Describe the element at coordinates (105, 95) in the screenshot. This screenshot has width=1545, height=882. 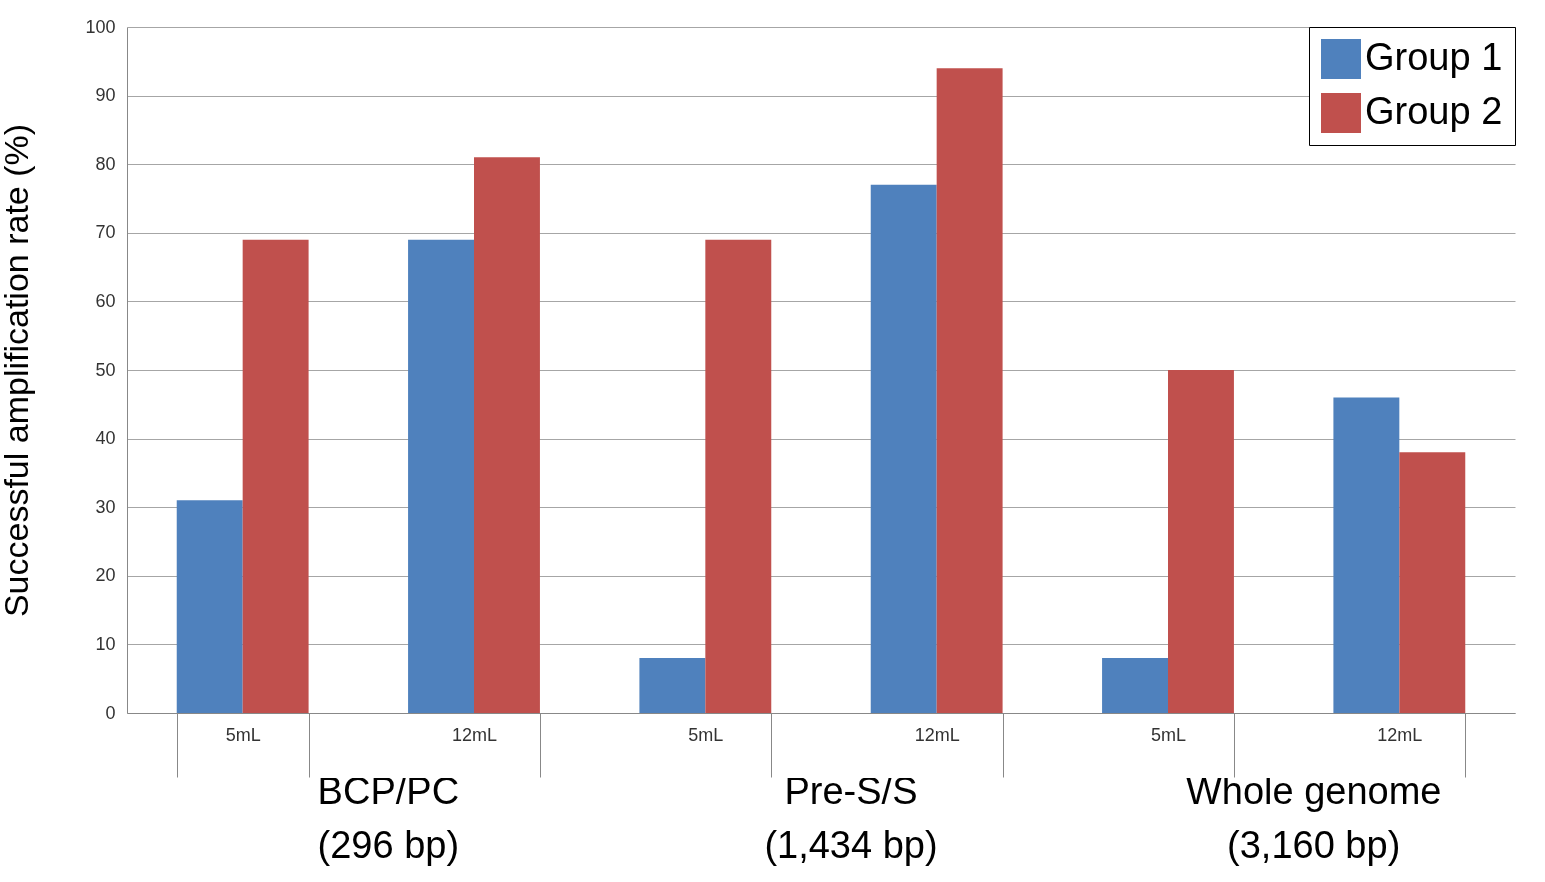
I see `y-tick-label: 90` at that location.